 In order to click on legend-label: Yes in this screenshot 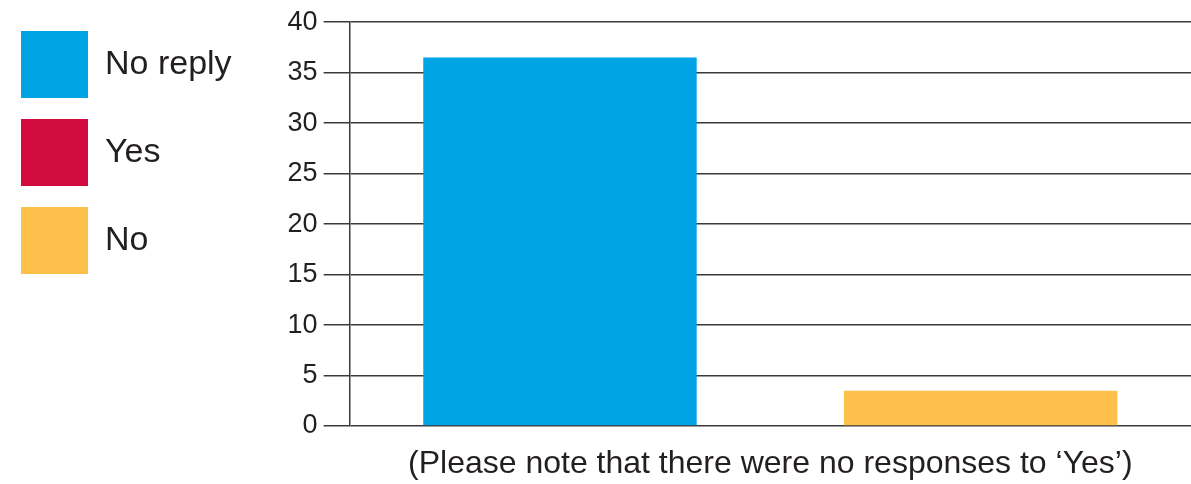, I will do `click(133, 149)`.